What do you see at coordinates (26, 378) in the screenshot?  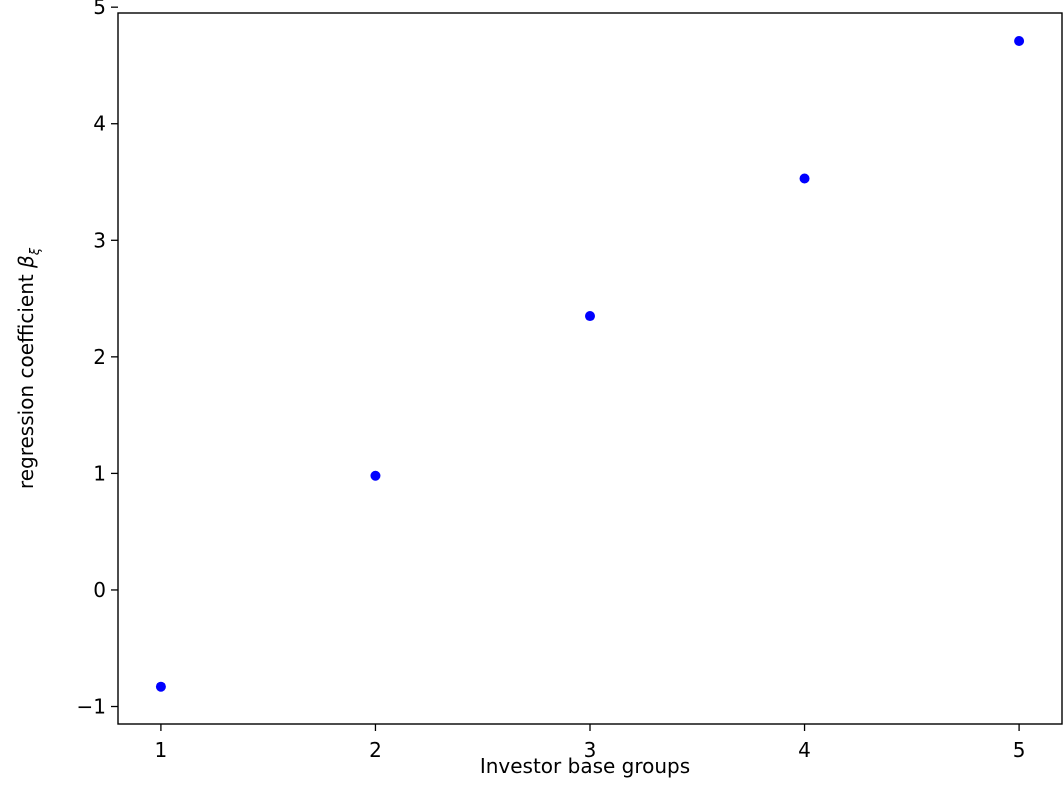 I see `y-axis-label-text: regression coefficient` at bounding box center [26, 378].